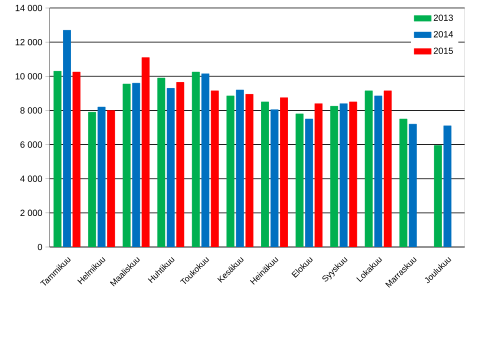 The height and width of the screenshot is (338, 496). I want to click on y-tick-label: 10 000, so click(29, 76).